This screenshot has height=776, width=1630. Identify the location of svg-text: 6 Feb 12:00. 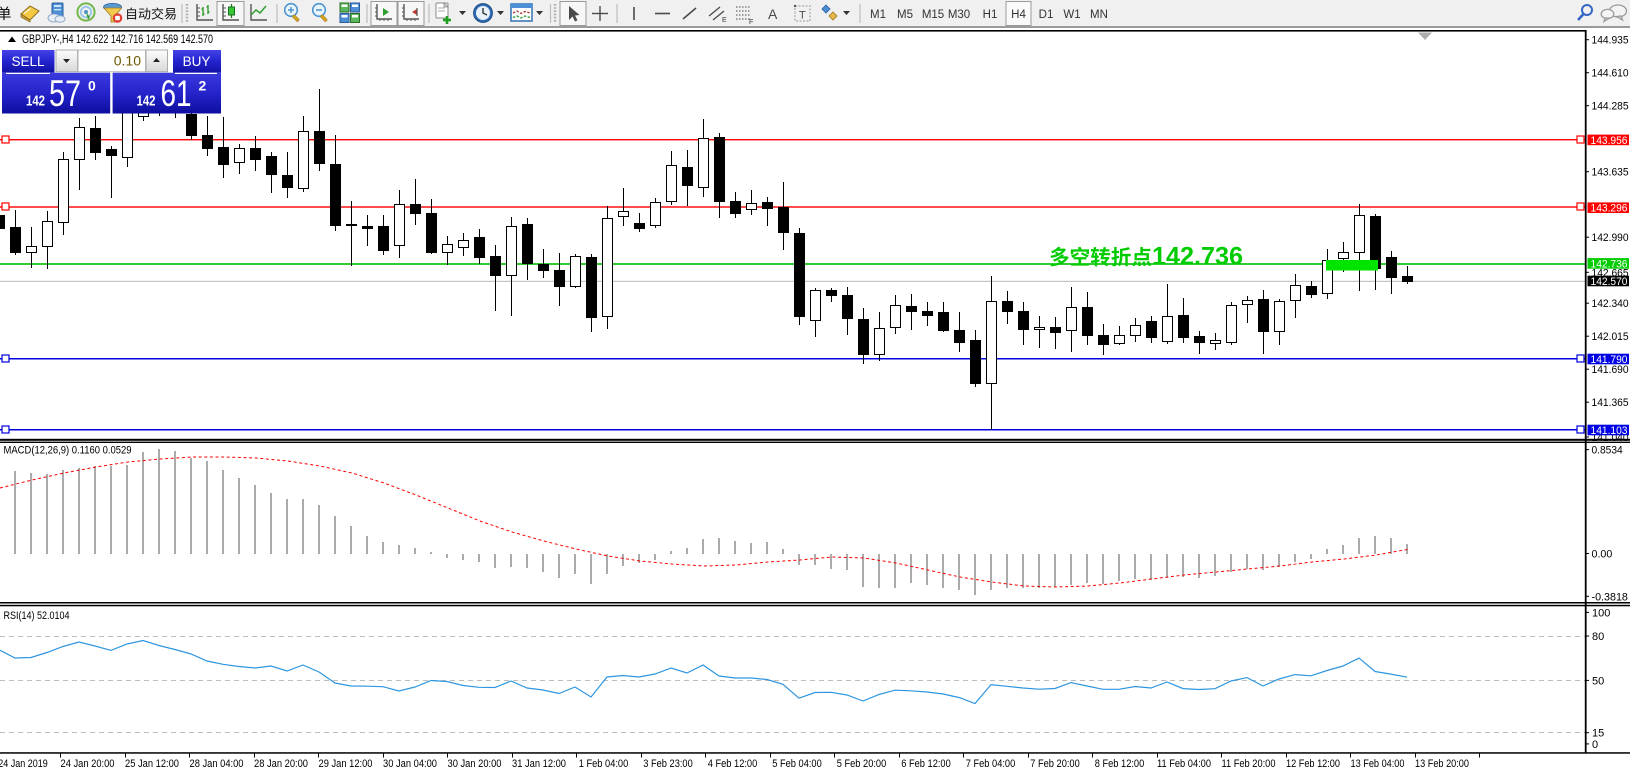
(926, 764).